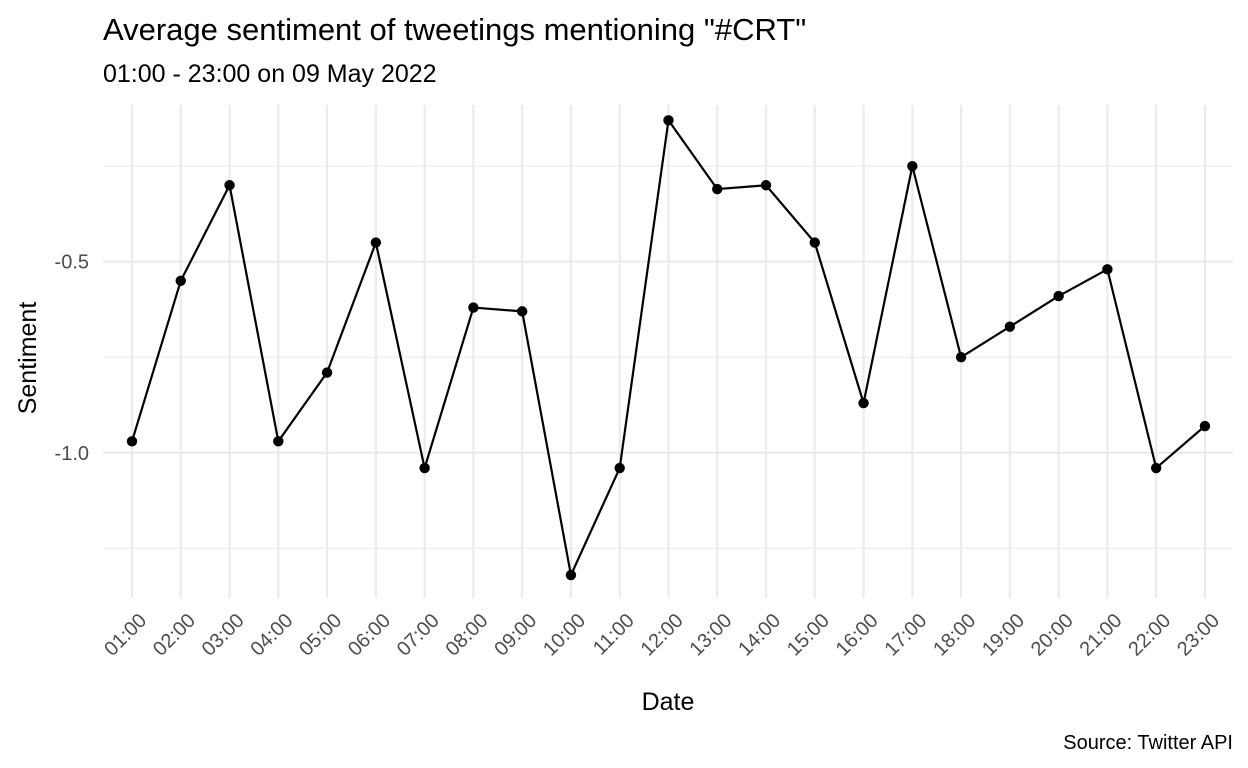  I want to click on x-axis-title: Date, so click(668, 702).